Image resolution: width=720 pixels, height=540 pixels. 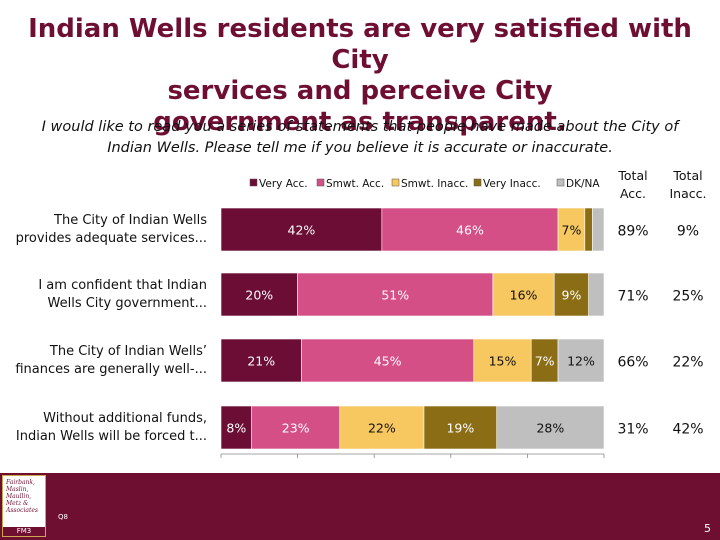 I want to click on total-acc-value: 66%, so click(x=632, y=363).